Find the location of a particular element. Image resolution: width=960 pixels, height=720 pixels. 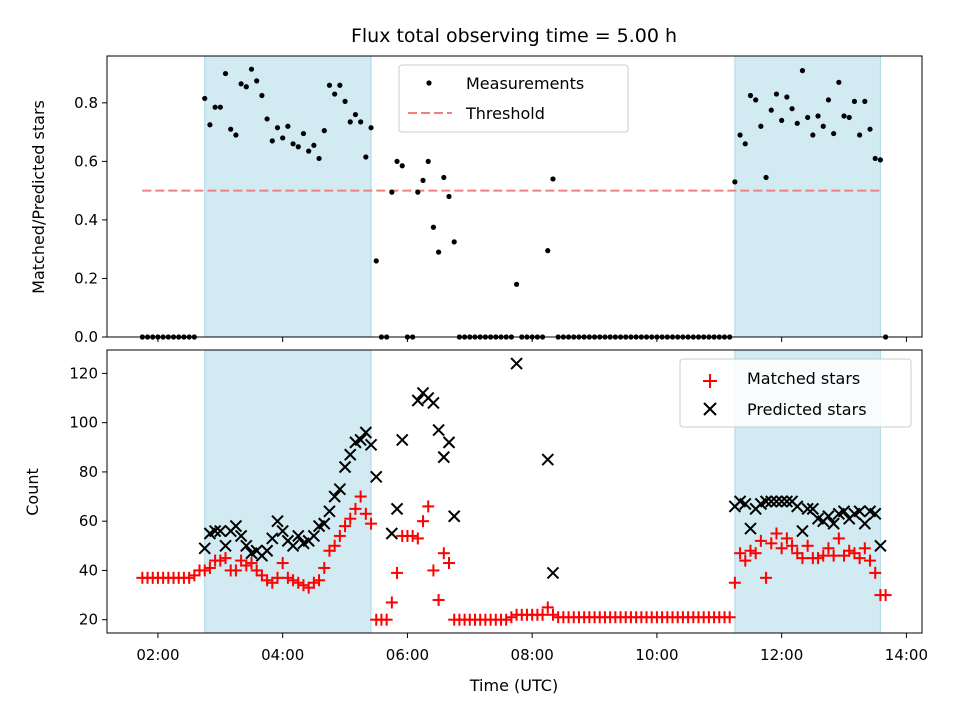

count-y-ticks: 20 40 60 80 100 120 is located at coordinates (88, 496).